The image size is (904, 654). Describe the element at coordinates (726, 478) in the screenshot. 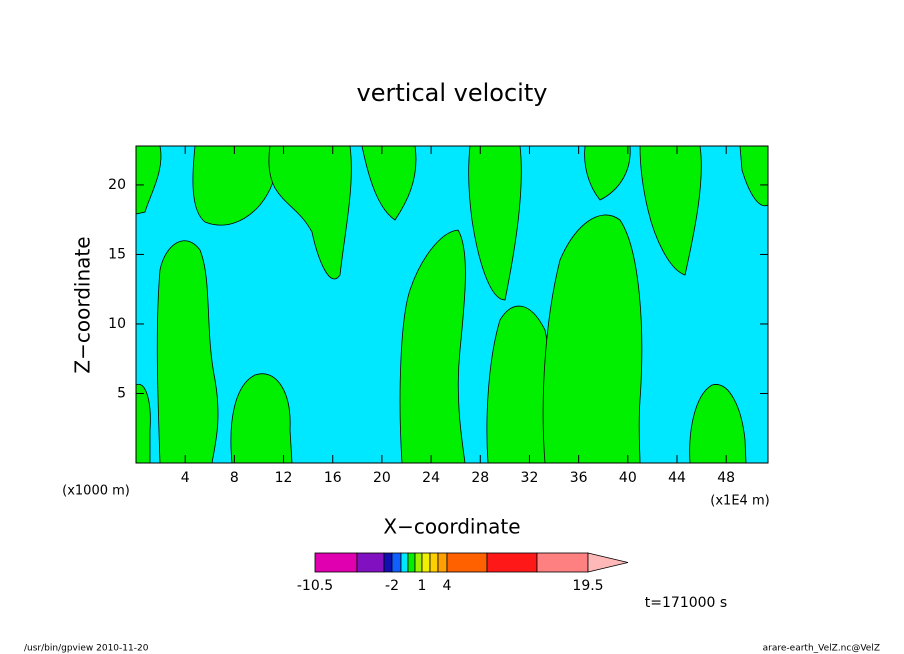

I see `x-tick-label: 48` at that location.